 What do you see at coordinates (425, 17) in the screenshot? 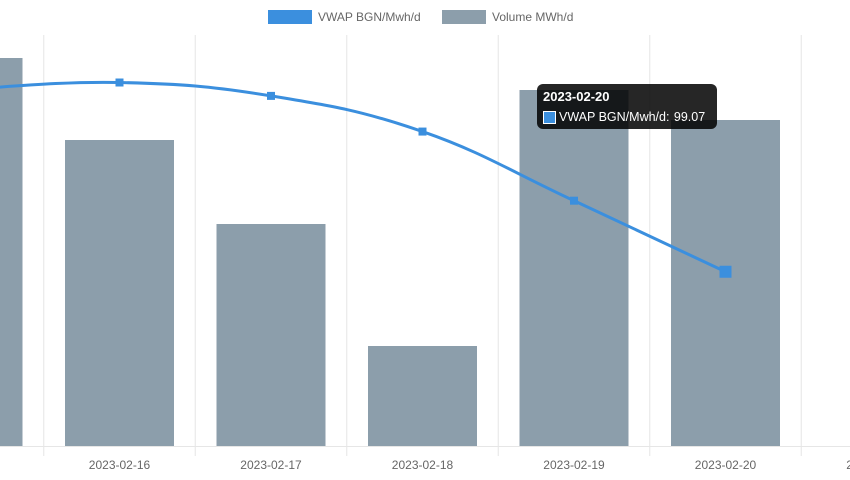
I see `legend: VWAP BGN/Mwh/d Volume MWh/d` at bounding box center [425, 17].